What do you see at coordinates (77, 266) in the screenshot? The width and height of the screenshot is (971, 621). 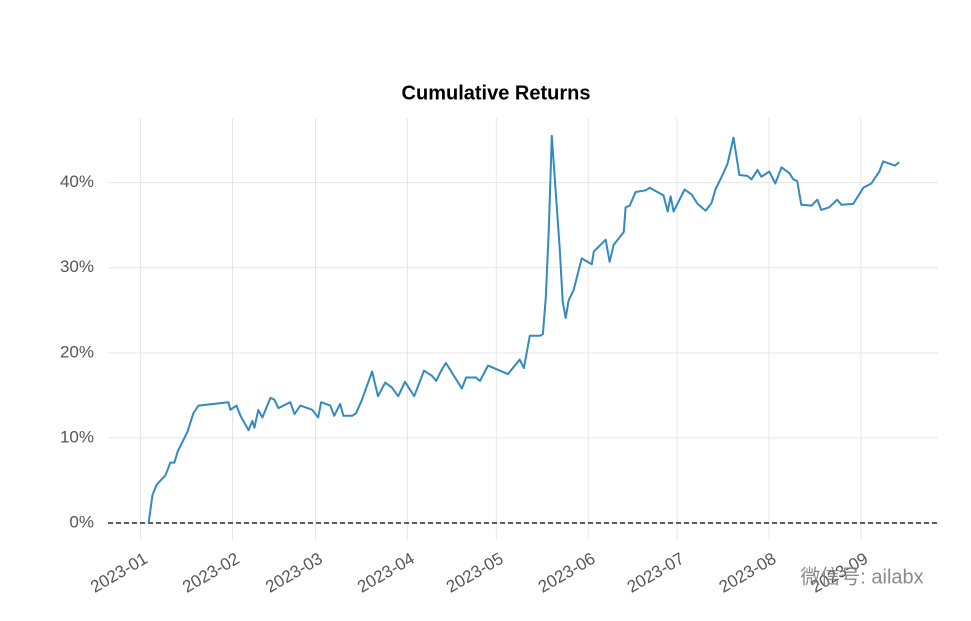 I see `y-tick-label: 30%` at bounding box center [77, 266].